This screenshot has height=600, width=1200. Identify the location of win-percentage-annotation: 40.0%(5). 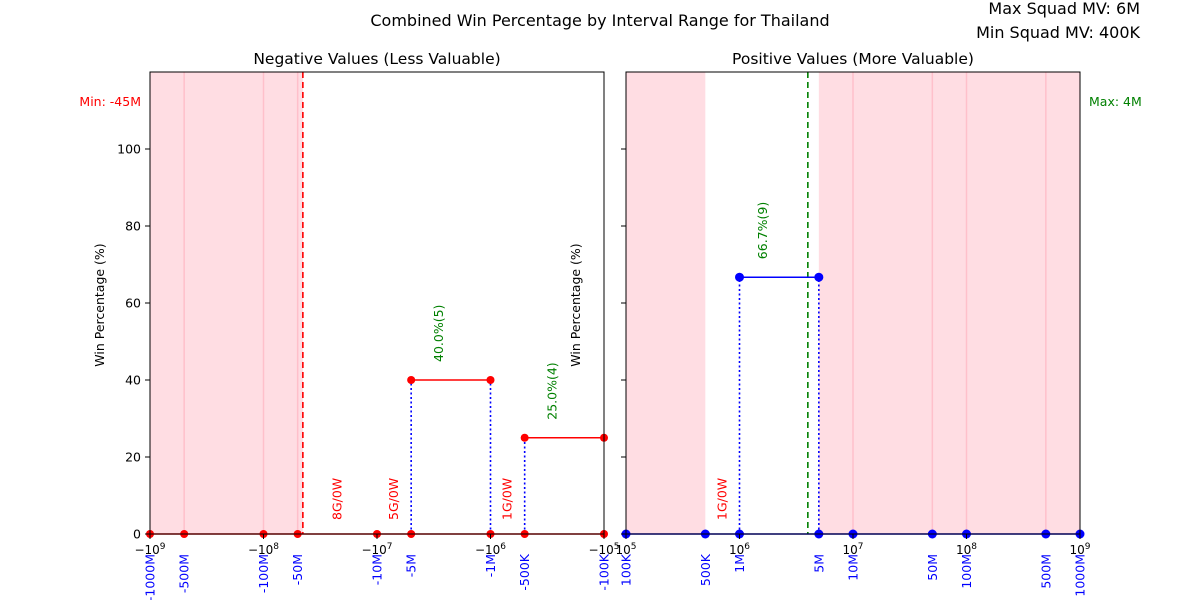
(438, 333).